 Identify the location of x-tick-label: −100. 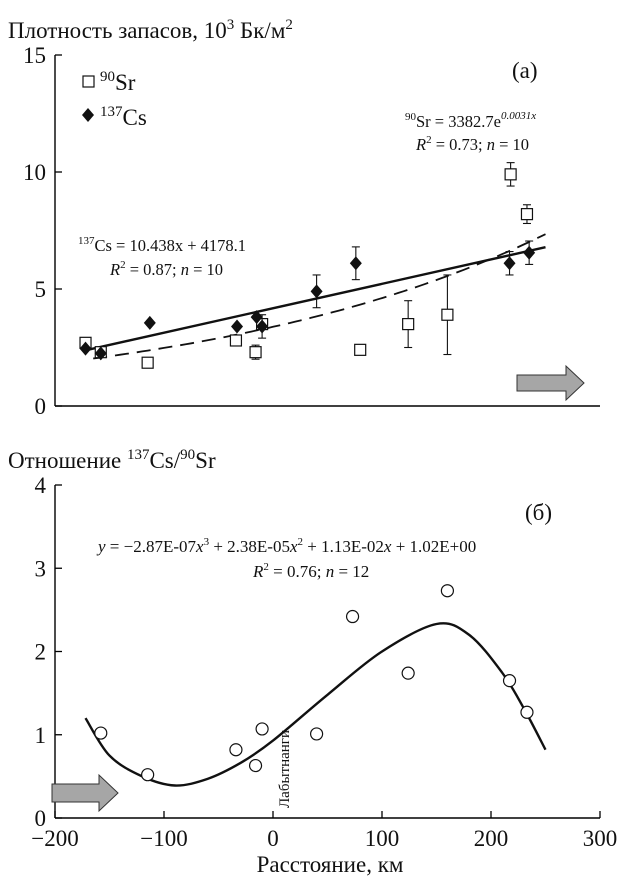
(163, 838).